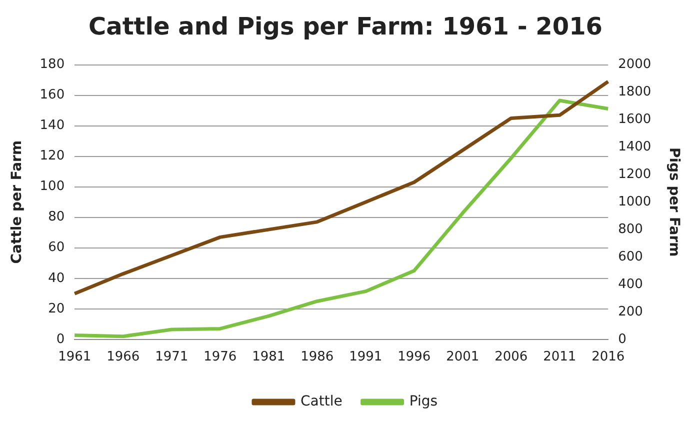  Describe the element at coordinates (56, 278) in the screenshot. I see `y-tick-label: 40` at that location.